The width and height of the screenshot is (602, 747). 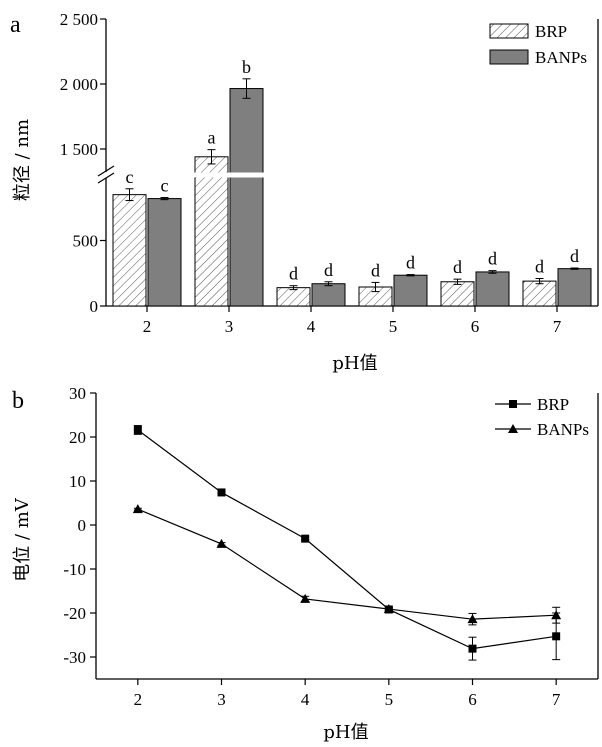 I want to click on axis-break-gap, so click(x=278, y=175).